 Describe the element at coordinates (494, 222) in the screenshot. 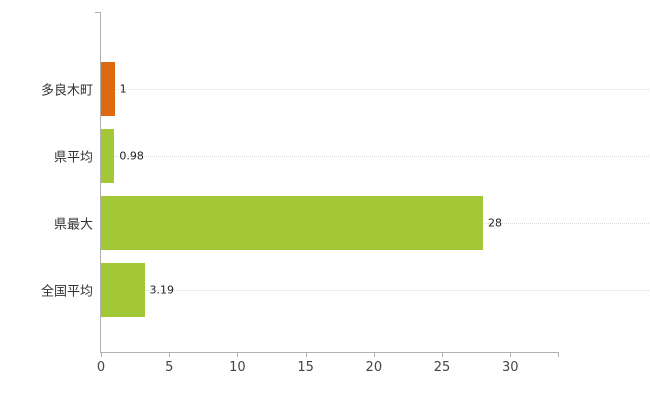

I see `value-label: 28` at that location.